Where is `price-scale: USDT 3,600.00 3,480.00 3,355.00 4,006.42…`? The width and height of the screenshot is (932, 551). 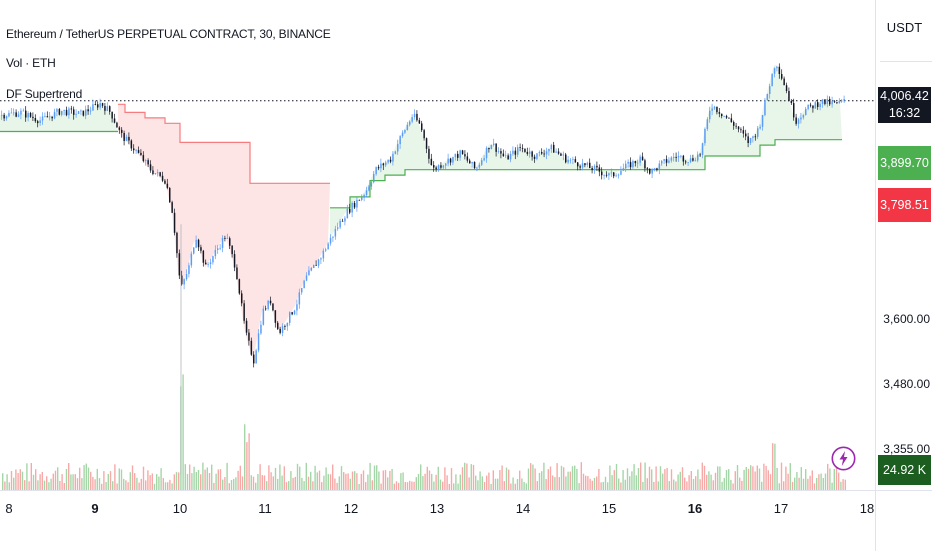 price-scale: USDT 3,600.00 3,480.00 3,355.00 4,006.42… is located at coordinates (903, 245).